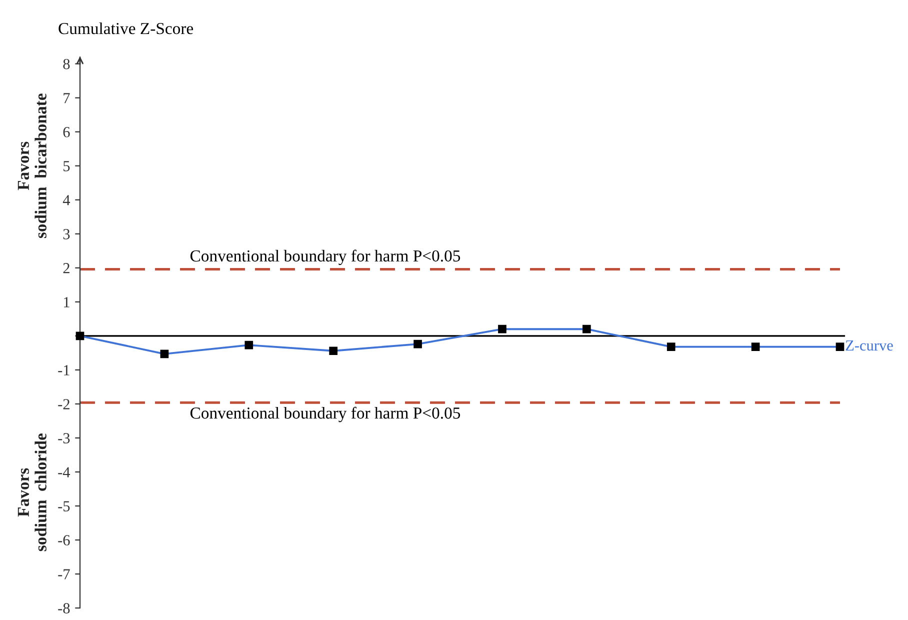 This screenshot has height=620, width=908. I want to click on y-tick-label: -6, so click(64, 540).